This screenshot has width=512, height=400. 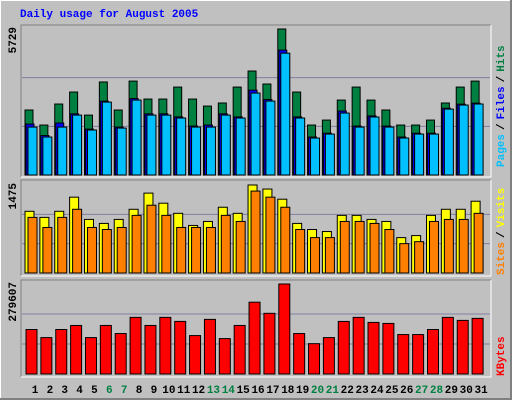 What do you see at coordinates (214, 391) in the screenshot?
I see `x-tick-label: 13` at bounding box center [214, 391].